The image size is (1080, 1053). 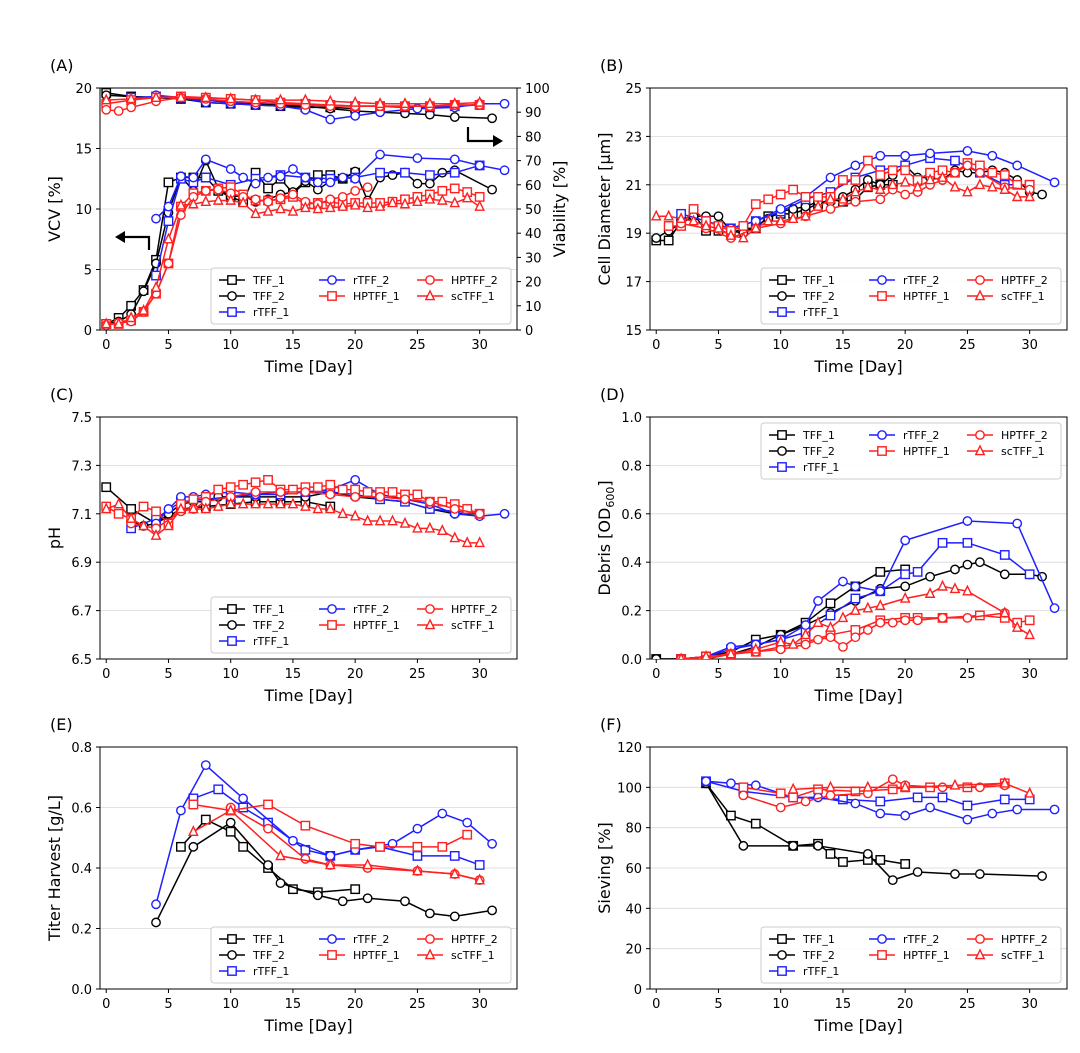 What do you see at coordinates (656, 345) in the screenshot?
I see `chart-B-x-tick-label: 0` at bounding box center [656, 345].